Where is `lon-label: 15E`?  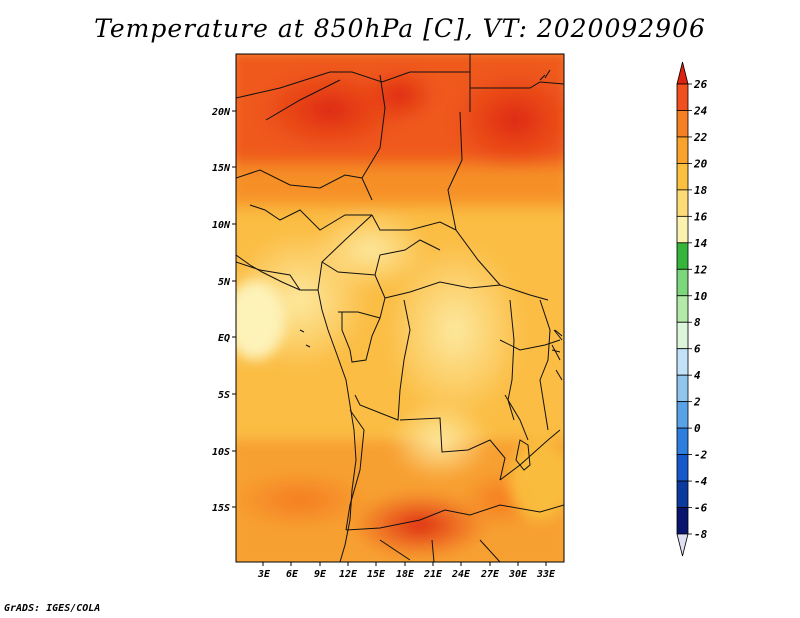 lon-label: 15E is located at coordinates (376, 574).